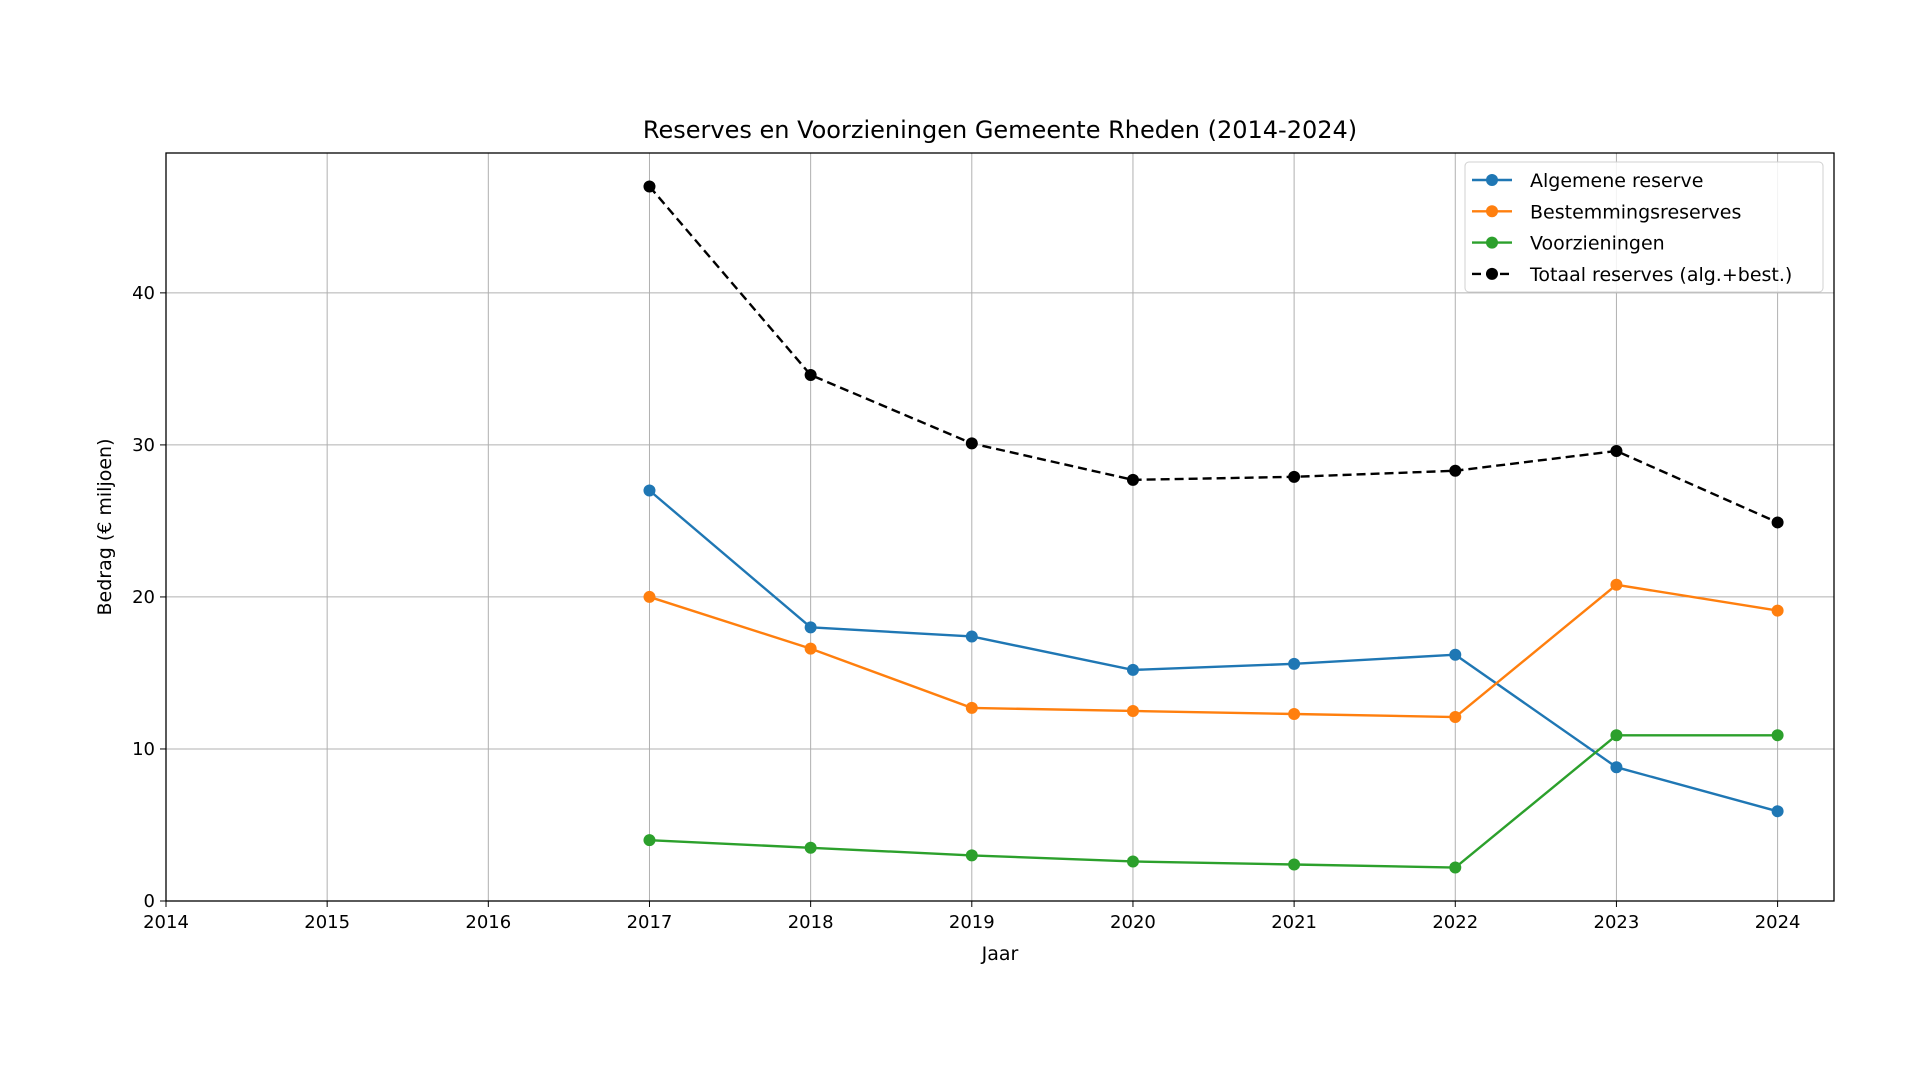 Image resolution: width=1920 pixels, height=1084 pixels. Describe the element at coordinates (650, 922) in the screenshot. I see `x-tick-label: 2017` at that location.